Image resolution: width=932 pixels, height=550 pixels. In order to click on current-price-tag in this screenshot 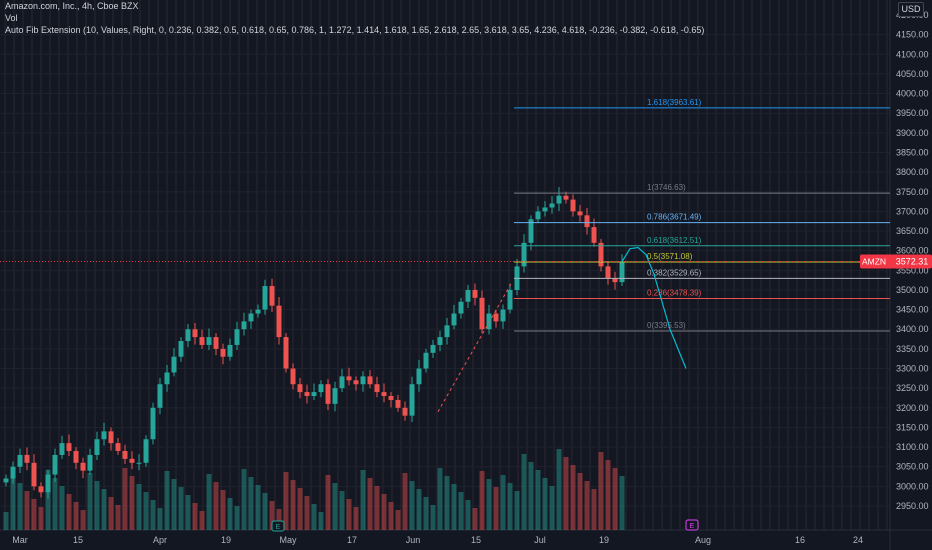, I will do `click(896, 261)`.